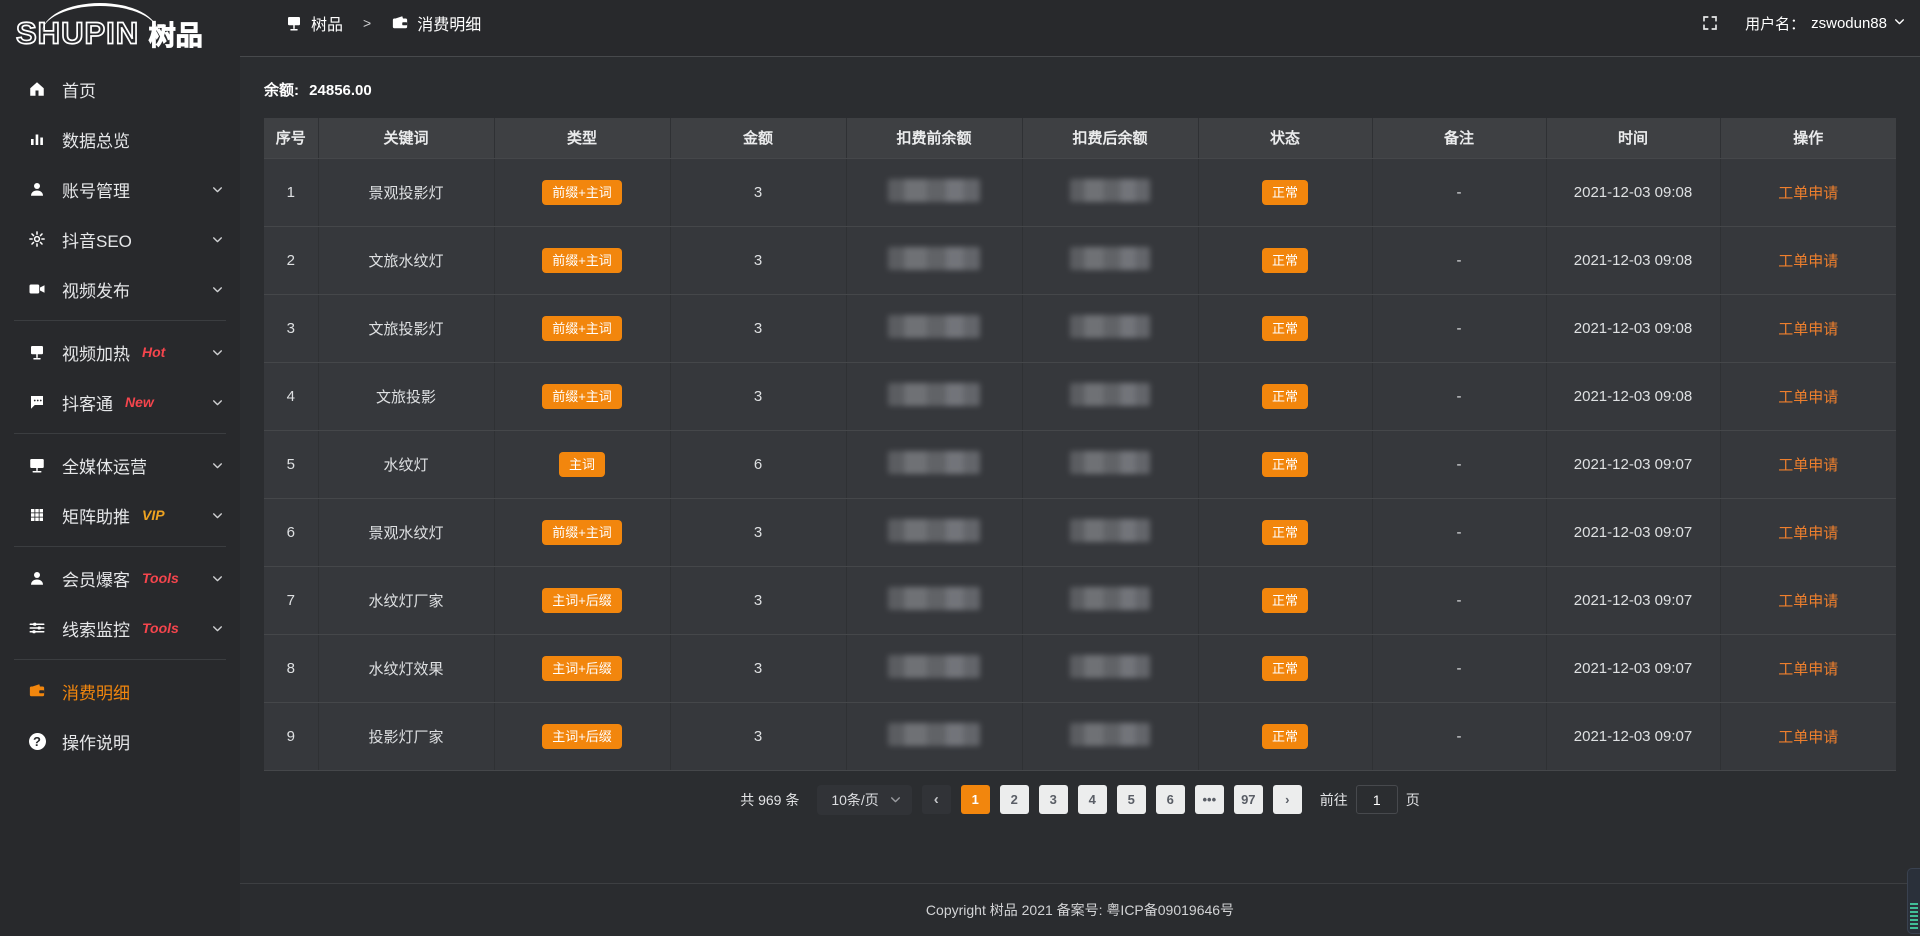 The image size is (1920, 936). What do you see at coordinates (160, 628) in the screenshot?
I see `sidebar-tag: Tools` at bounding box center [160, 628].